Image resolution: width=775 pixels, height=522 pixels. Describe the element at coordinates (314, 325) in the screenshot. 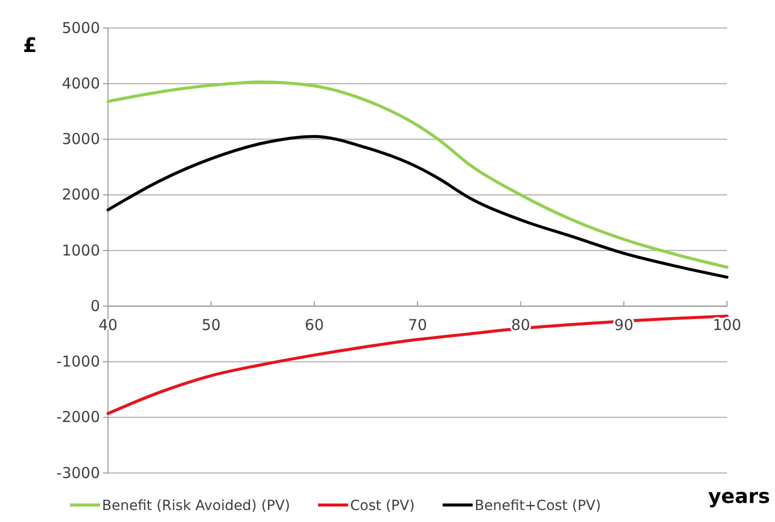

I see `x-tick-label: 60` at that location.